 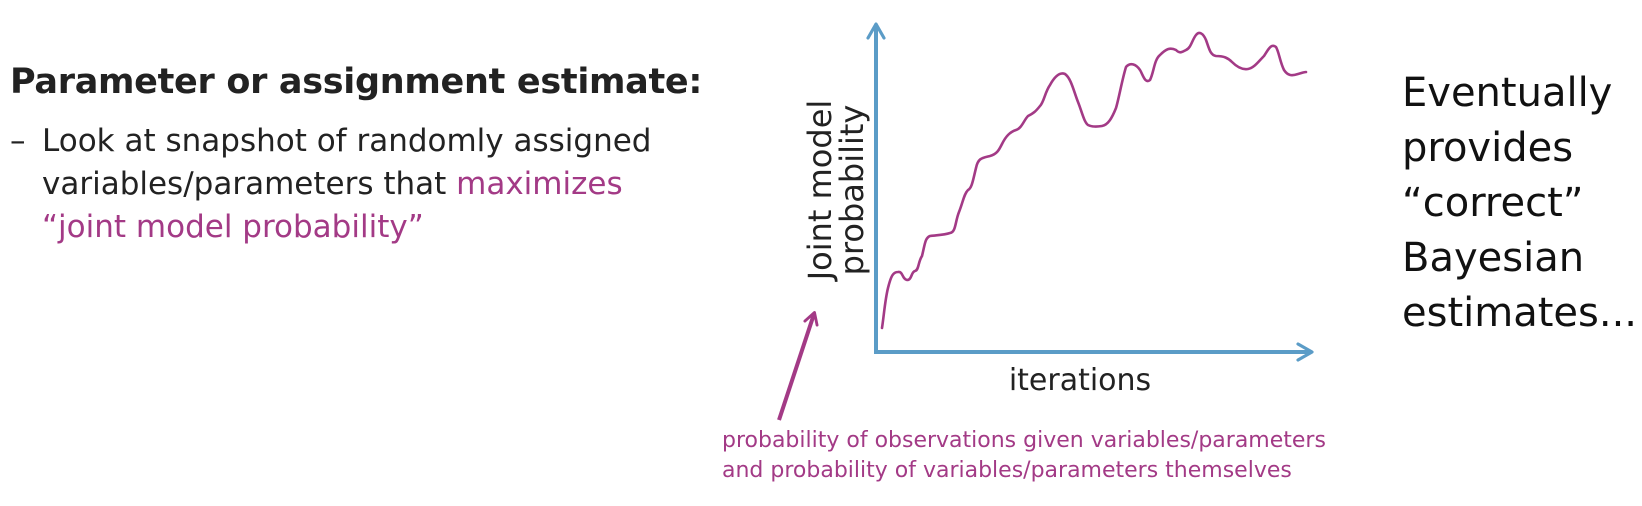 What do you see at coordinates (820, 191) in the screenshot?
I see `y-axis-label-line-1: Joint model` at bounding box center [820, 191].